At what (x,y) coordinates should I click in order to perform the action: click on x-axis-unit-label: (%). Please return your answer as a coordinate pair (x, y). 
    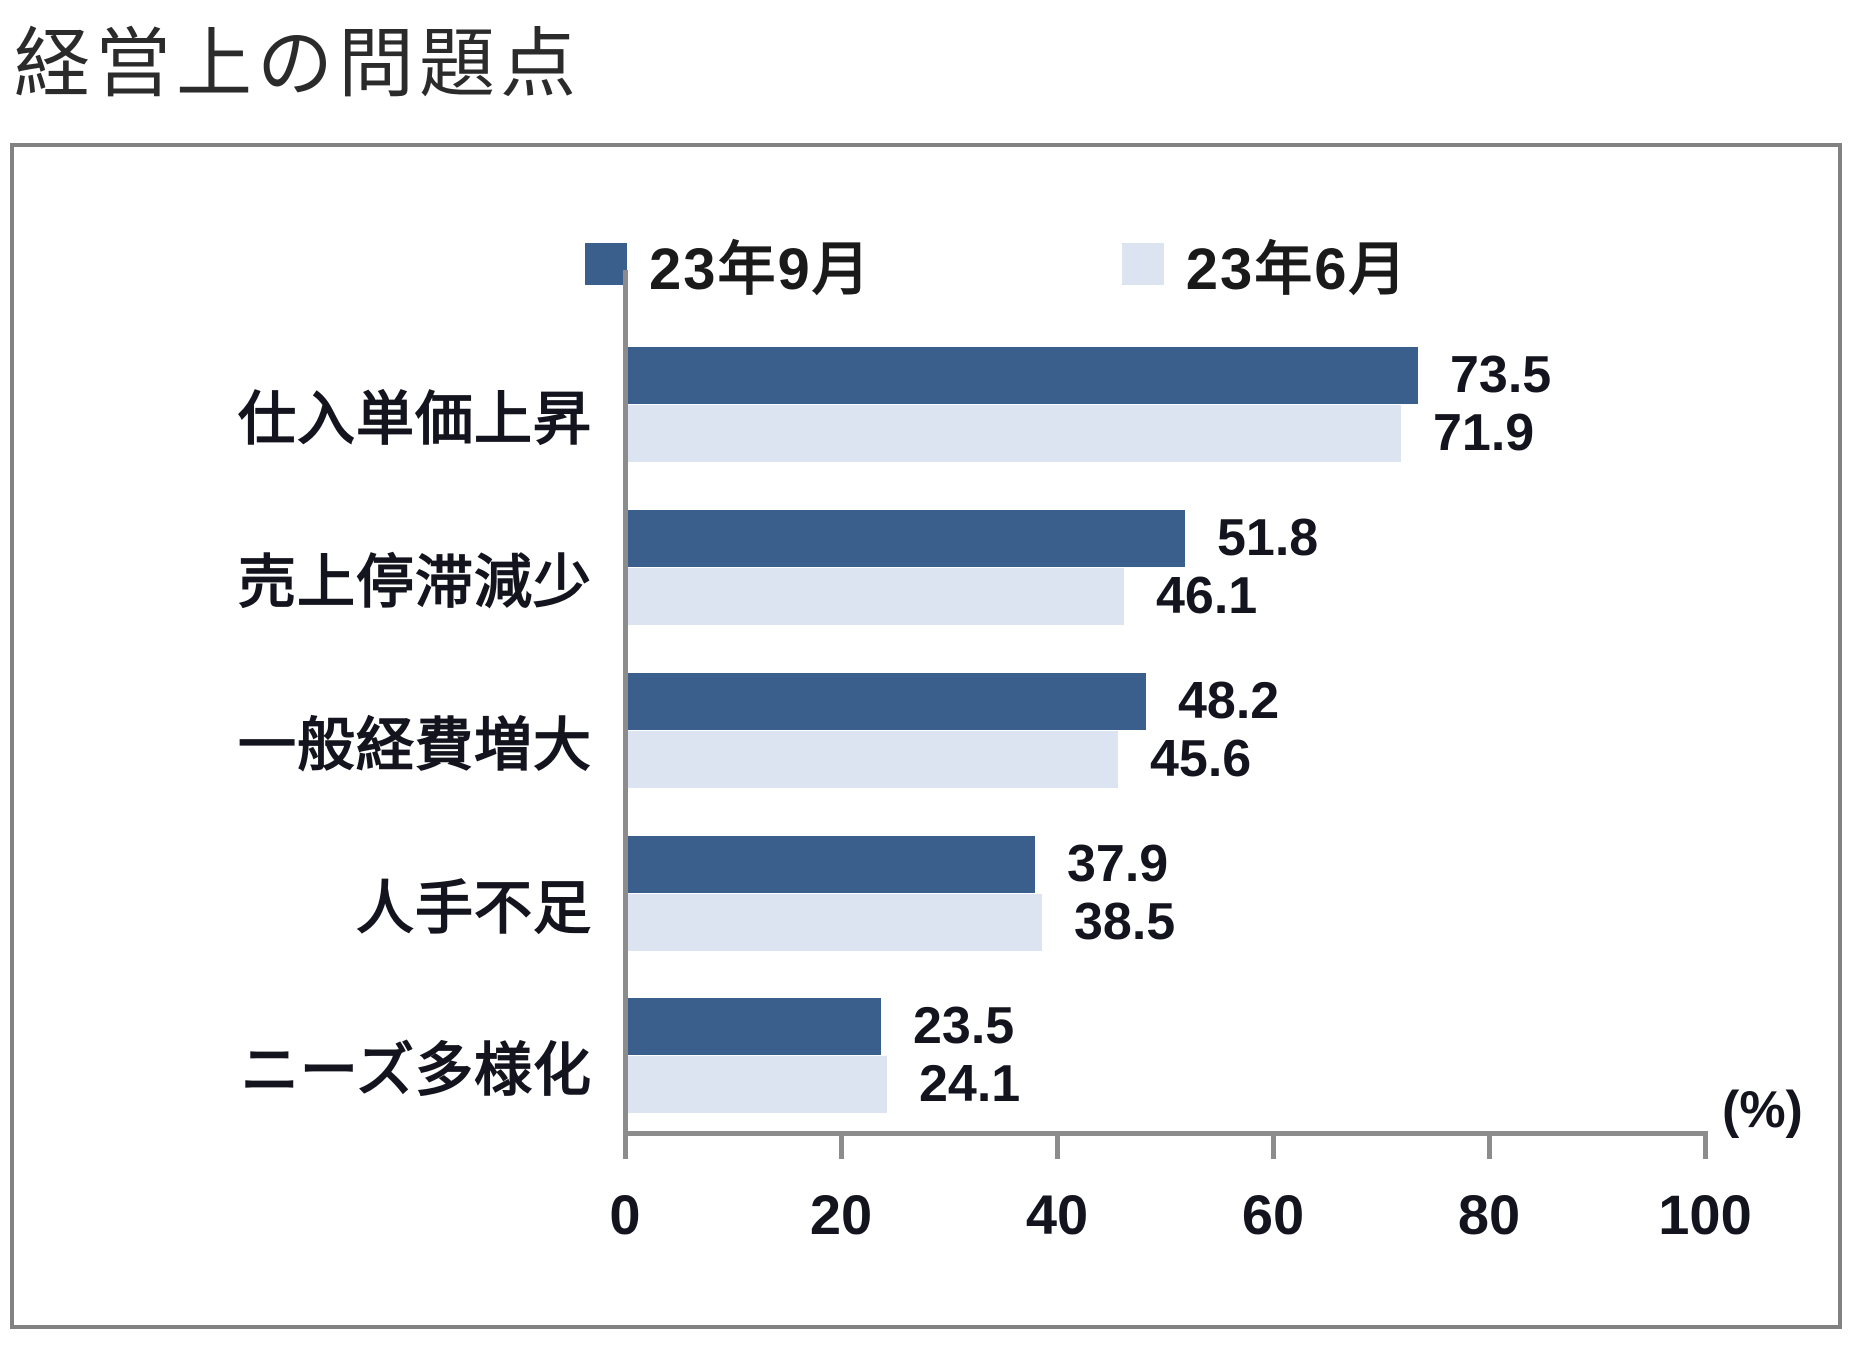
    Looking at the image, I should click on (1762, 1110).